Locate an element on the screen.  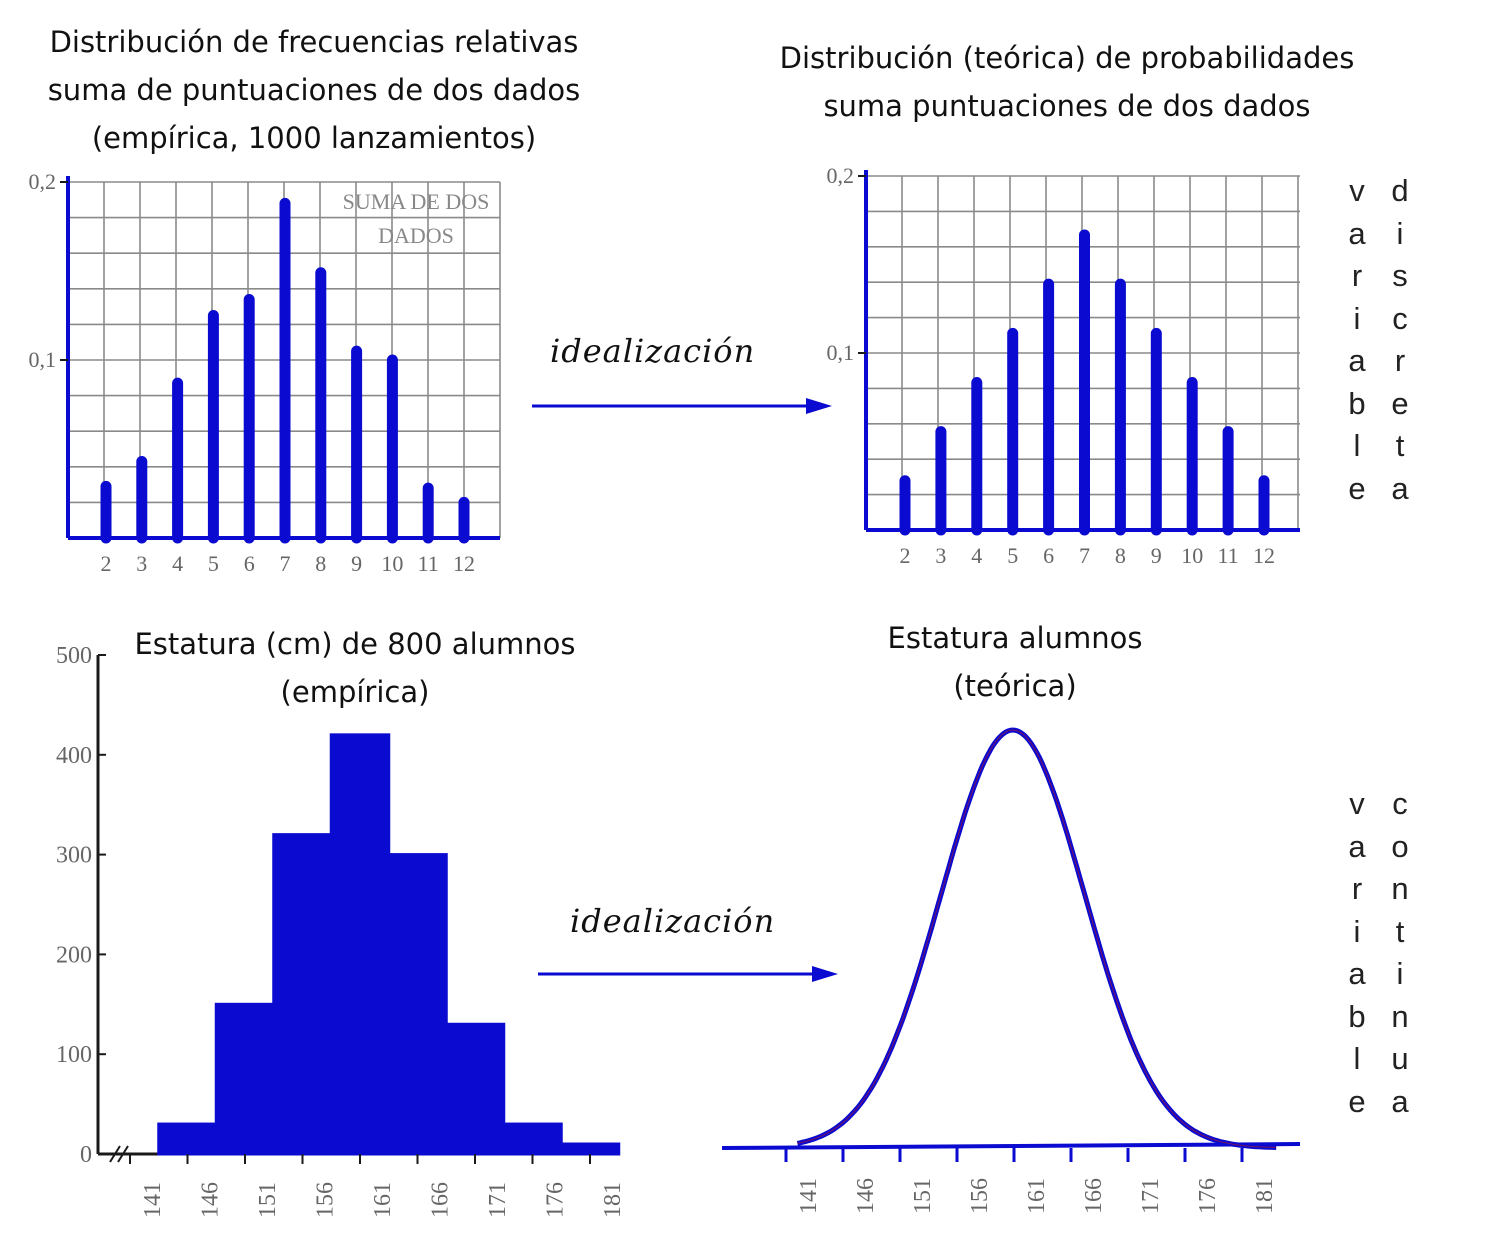
y-tick-label: 100 is located at coordinates (74, 1055).